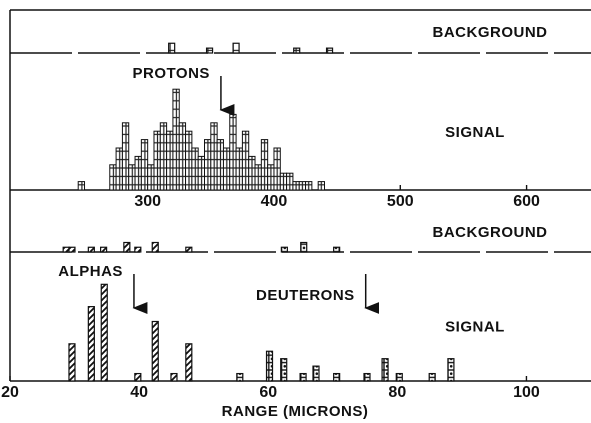  What do you see at coordinates (295, 411) in the screenshot?
I see `x-axis-label: RANGE (MICRONS)` at bounding box center [295, 411].